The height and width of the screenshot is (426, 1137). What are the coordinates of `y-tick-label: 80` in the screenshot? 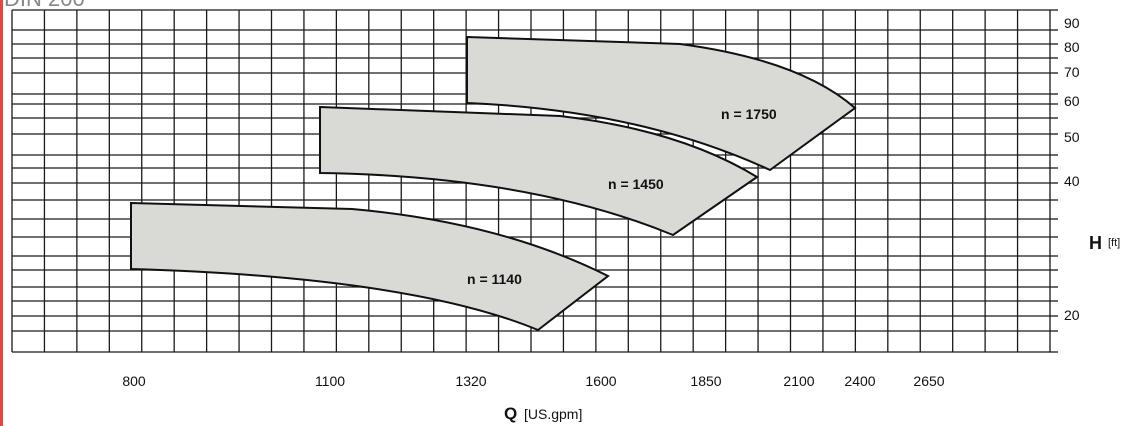 It's located at (1072, 47).